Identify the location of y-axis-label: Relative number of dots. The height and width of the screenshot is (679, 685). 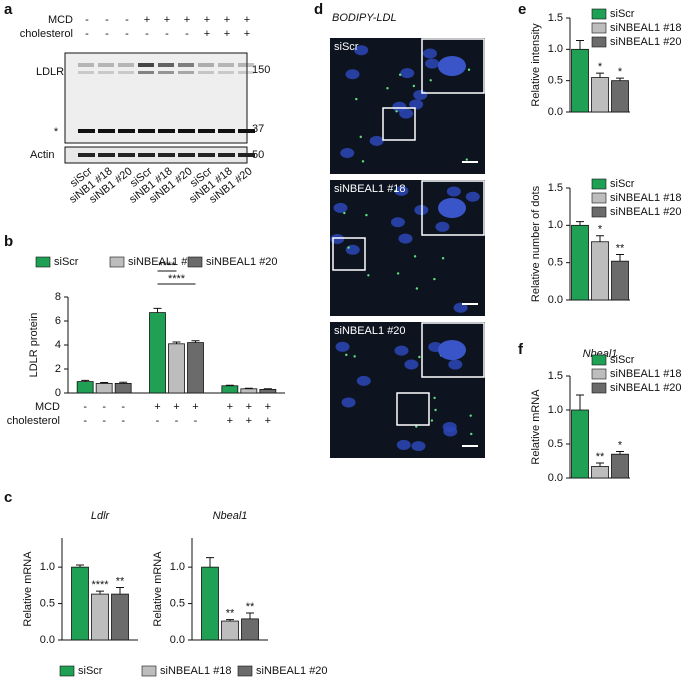
(536, 243).